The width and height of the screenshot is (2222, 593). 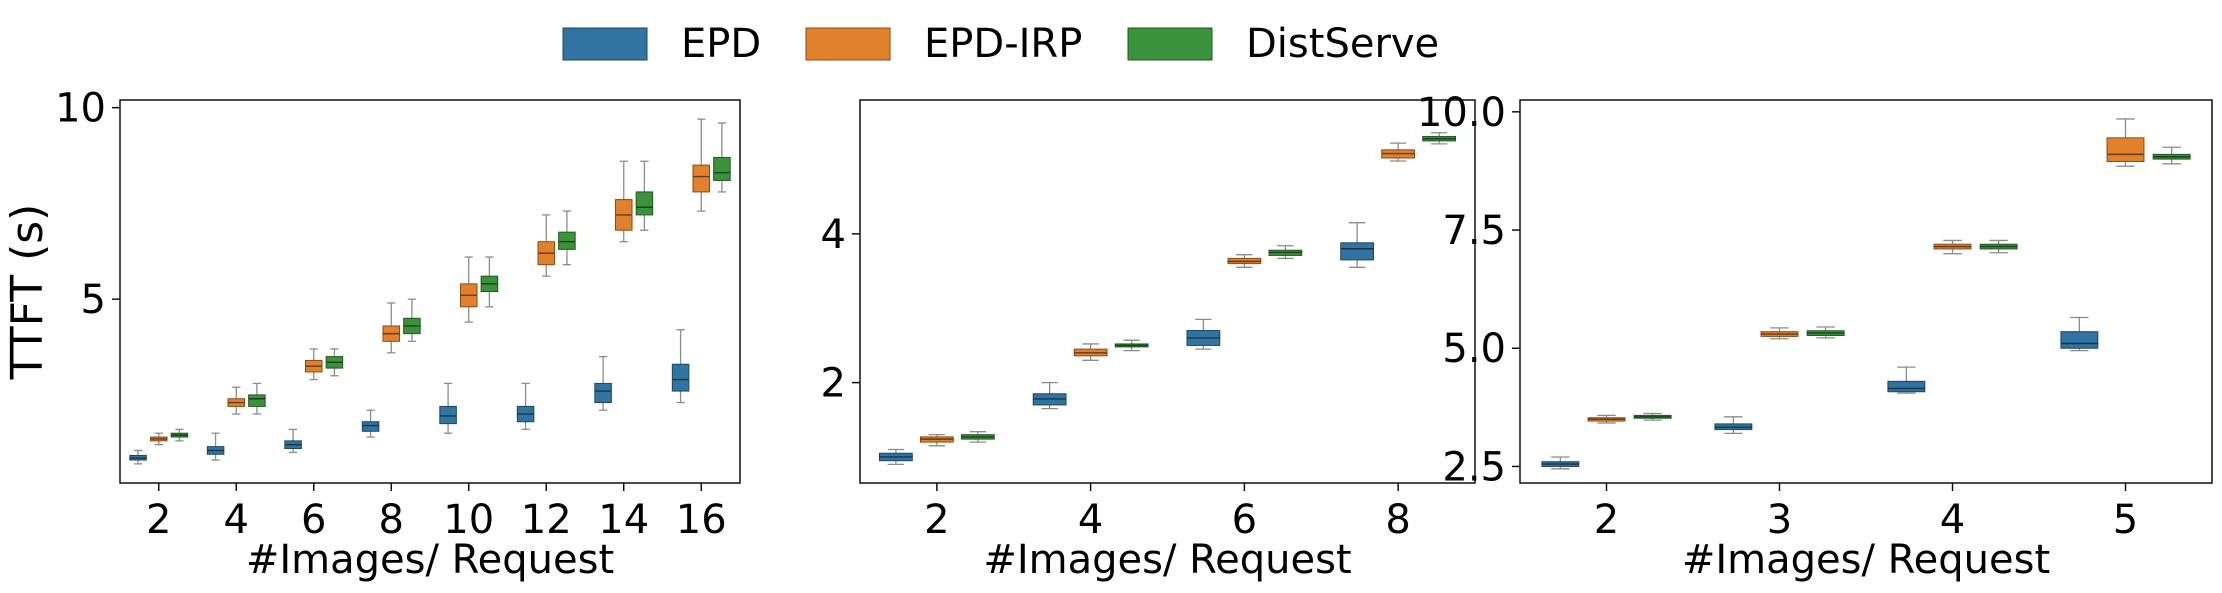 I want to click on y-tick-label: 4, so click(x=833, y=235).